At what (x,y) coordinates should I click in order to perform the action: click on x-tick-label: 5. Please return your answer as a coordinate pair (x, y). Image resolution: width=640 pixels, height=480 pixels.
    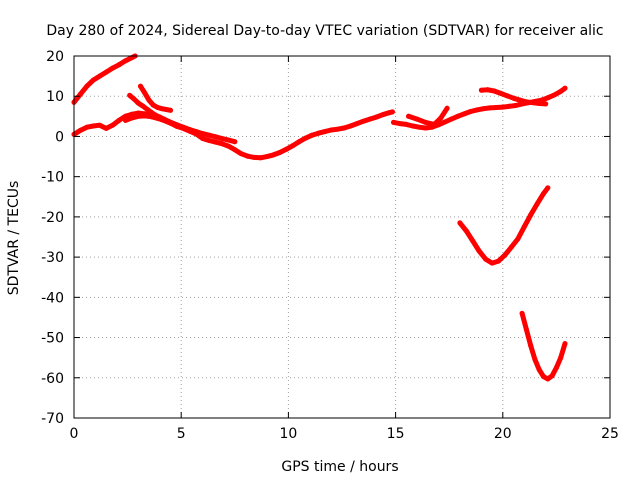
    Looking at the image, I should click on (181, 434).